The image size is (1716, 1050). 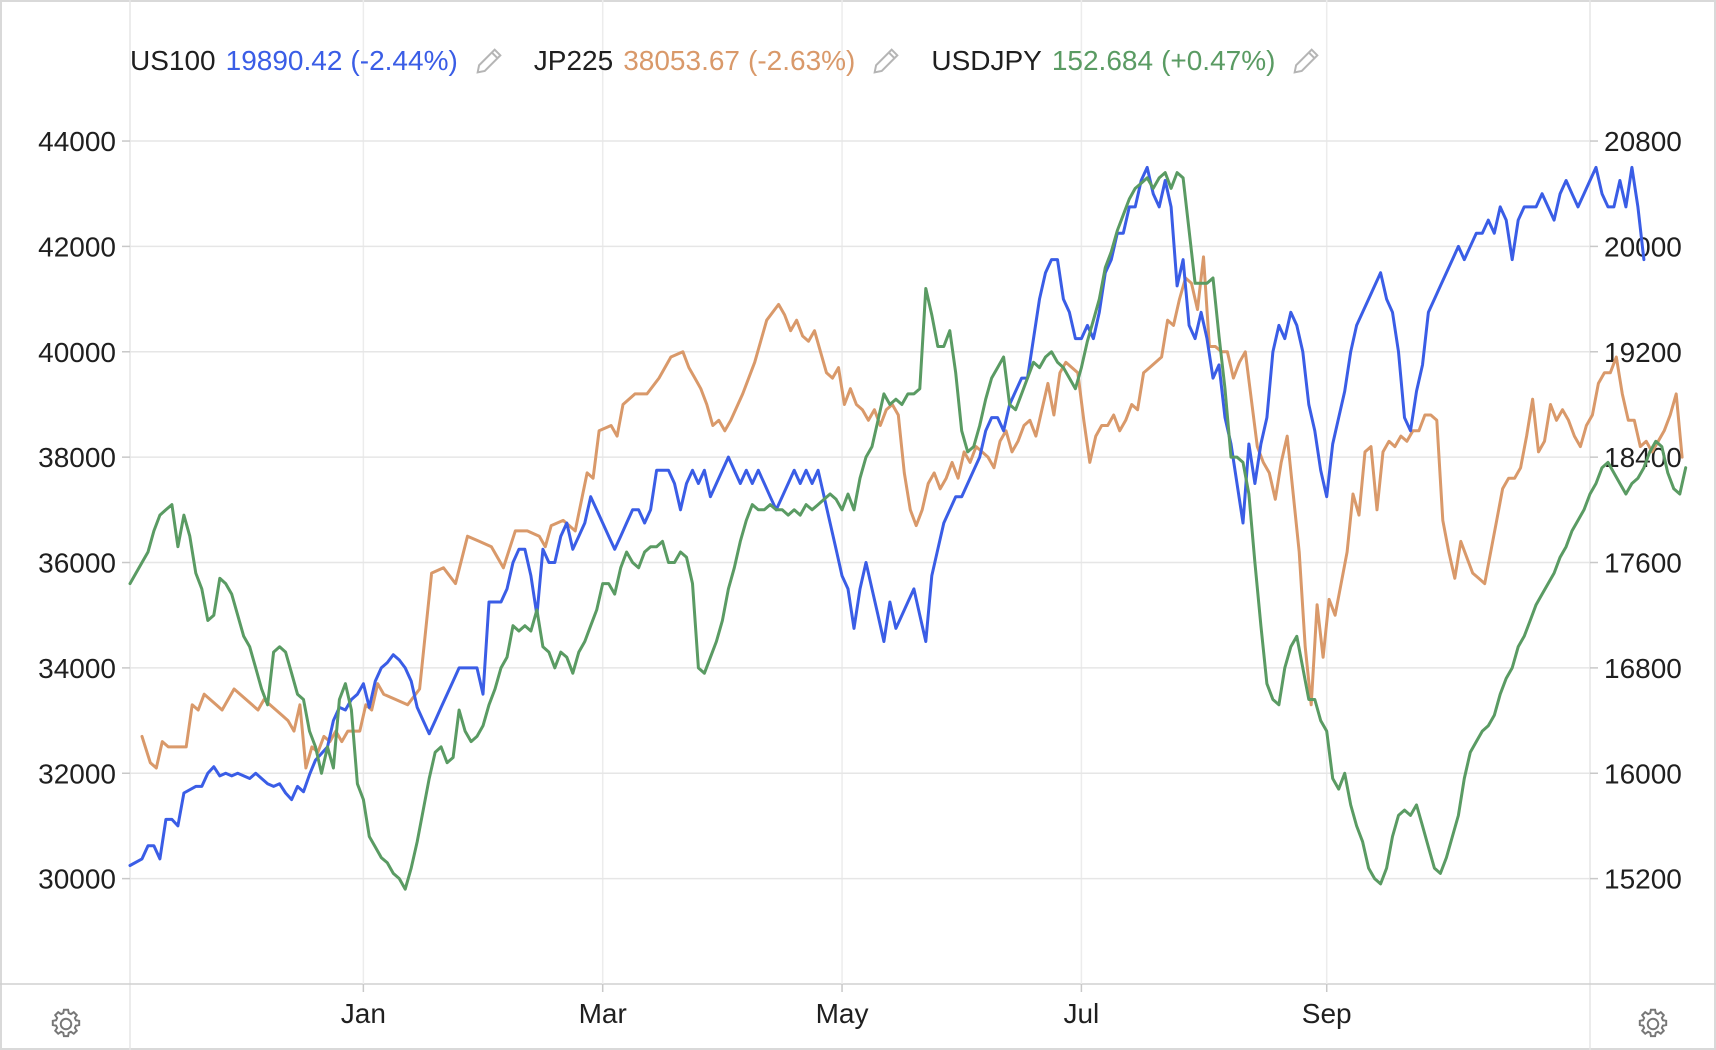 I want to click on x-tick-label: Sep, so click(x=1327, y=1013).